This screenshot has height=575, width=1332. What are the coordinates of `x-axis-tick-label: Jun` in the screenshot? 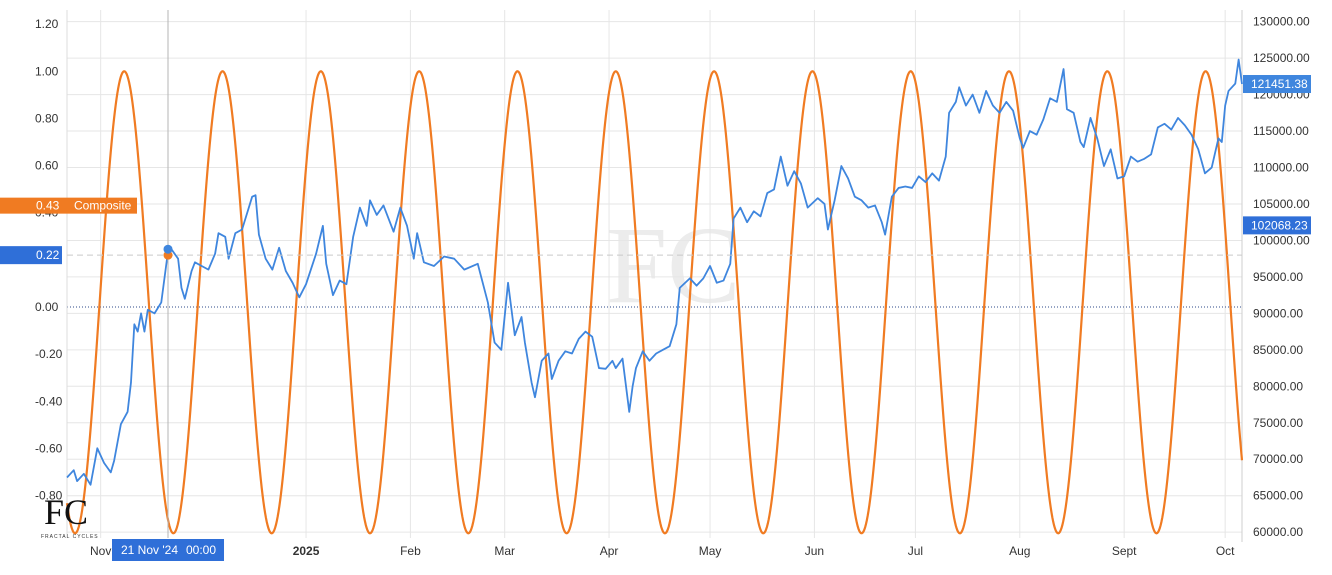 It's located at (814, 551).